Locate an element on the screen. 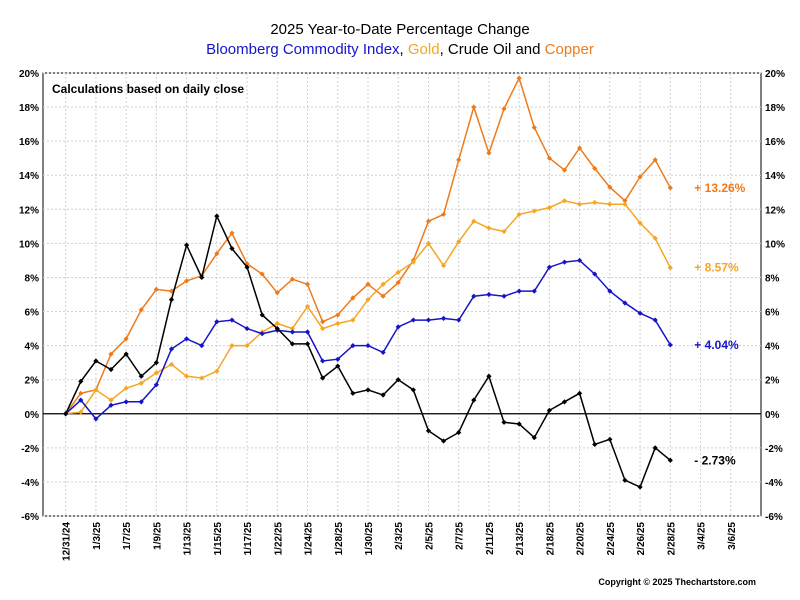 This screenshot has width=800, height=600. subtitle-part: Bloomberg Commodity Index is located at coordinates (303, 49).